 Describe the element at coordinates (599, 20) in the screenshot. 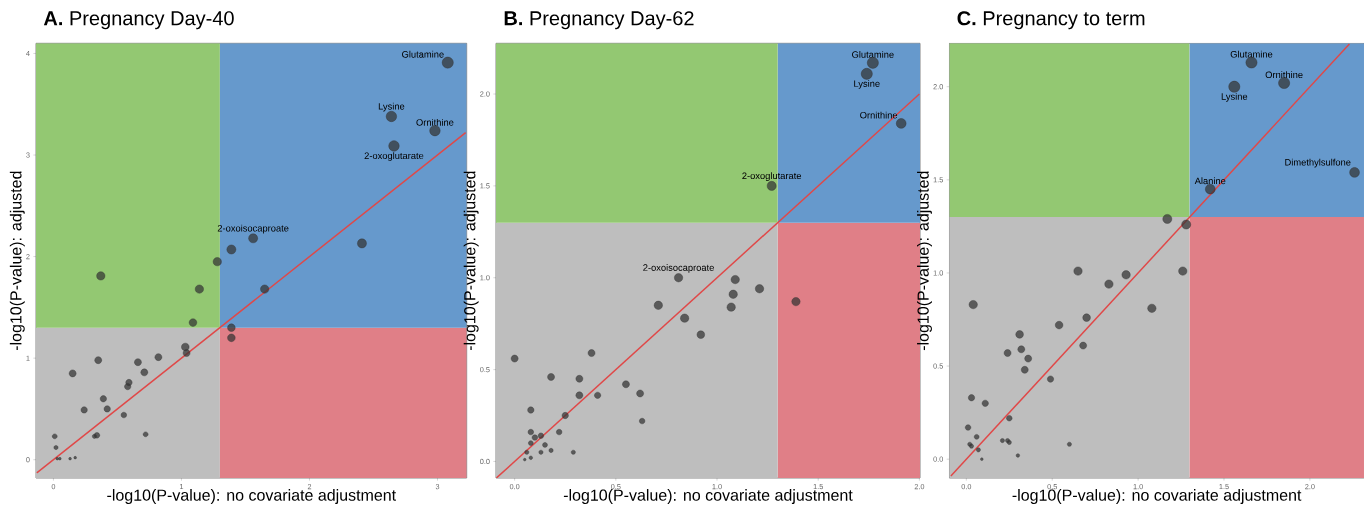

I see `chart-title: B. Pregnancy Day-62` at that location.